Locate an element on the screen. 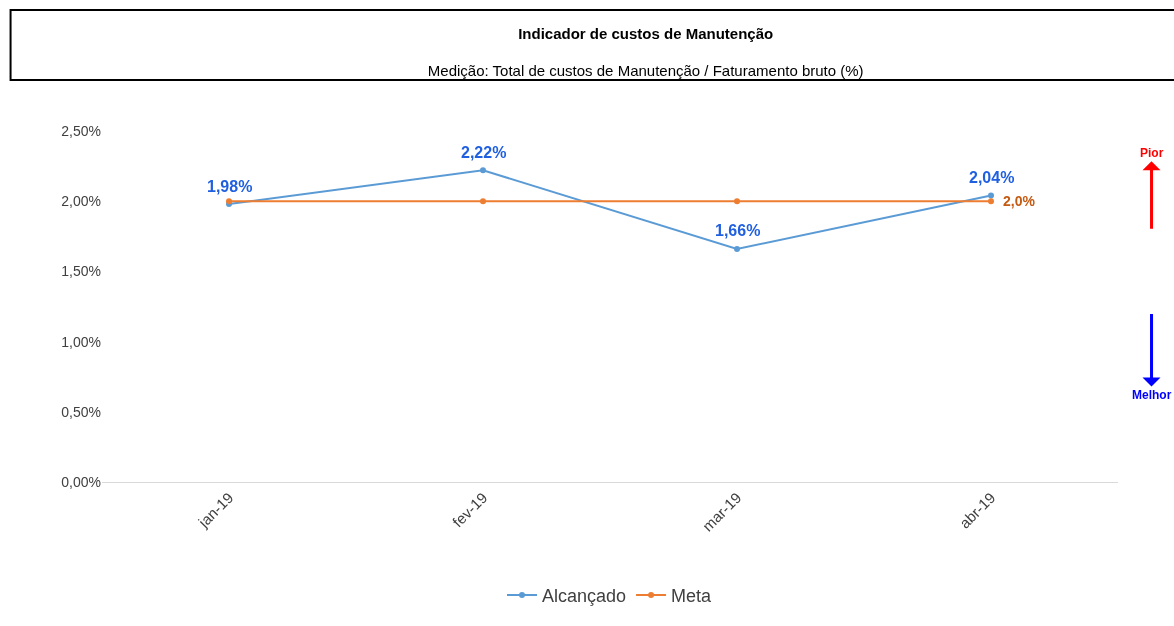  legend-label: Meta is located at coordinates (692, 595).